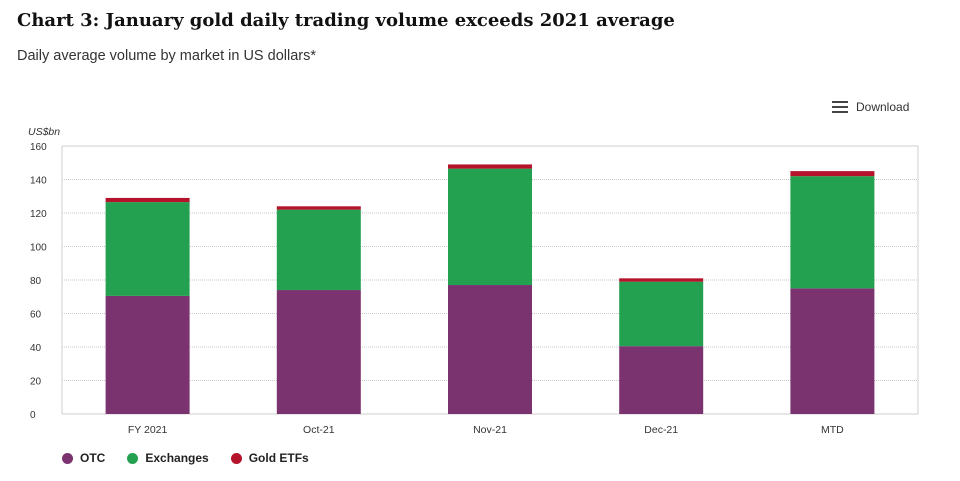 This screenshot has width=960, height=481. I want to click on y-tick-label: 100, so click(38, 248).